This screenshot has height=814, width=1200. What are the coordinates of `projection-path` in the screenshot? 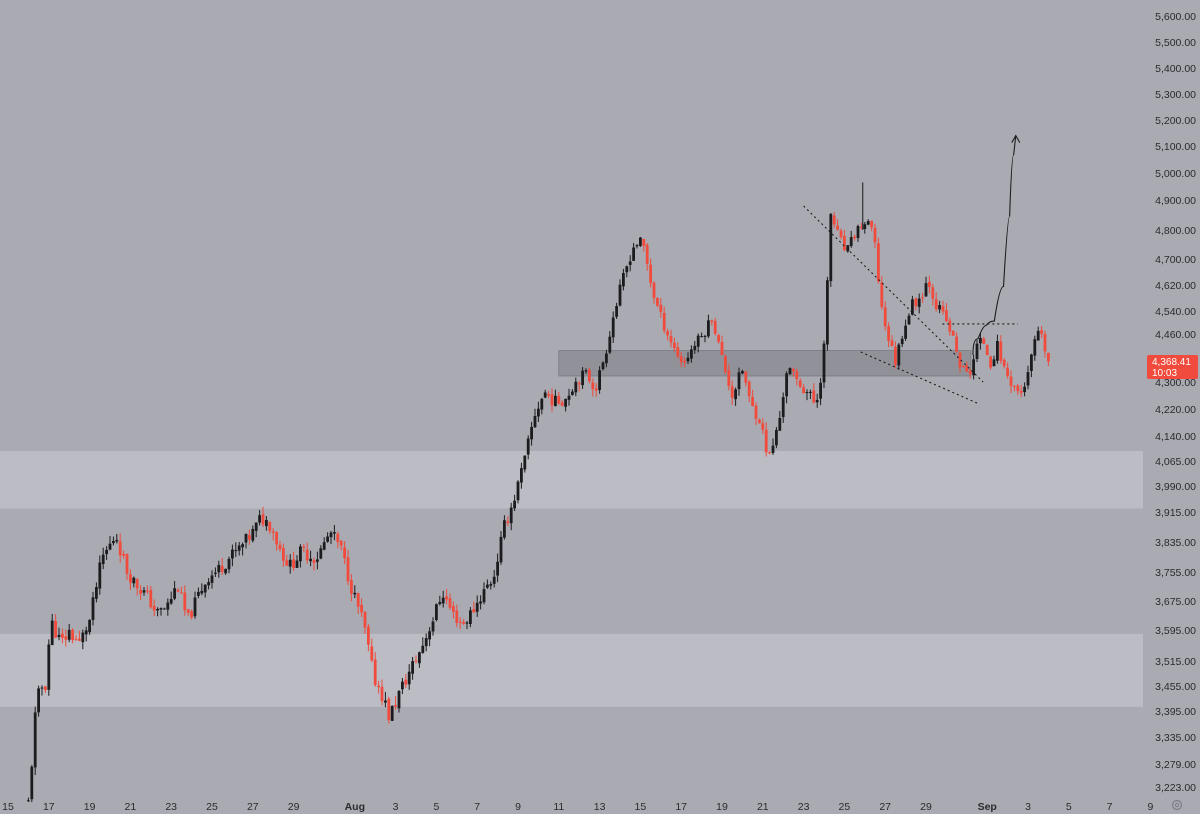 It's located at (994, 245).